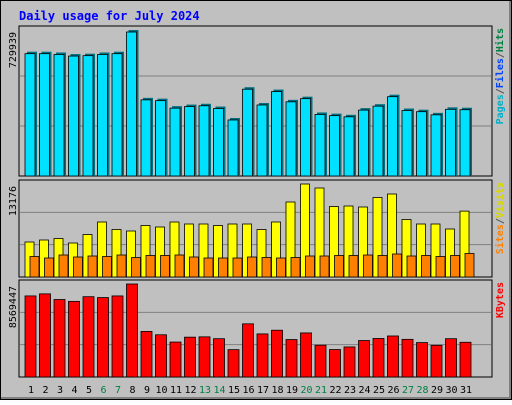 The image size is (512, 405). Describe the element at coordinates (500, 40) in the screenshot. I see `legend-entry: Hits` at that location.